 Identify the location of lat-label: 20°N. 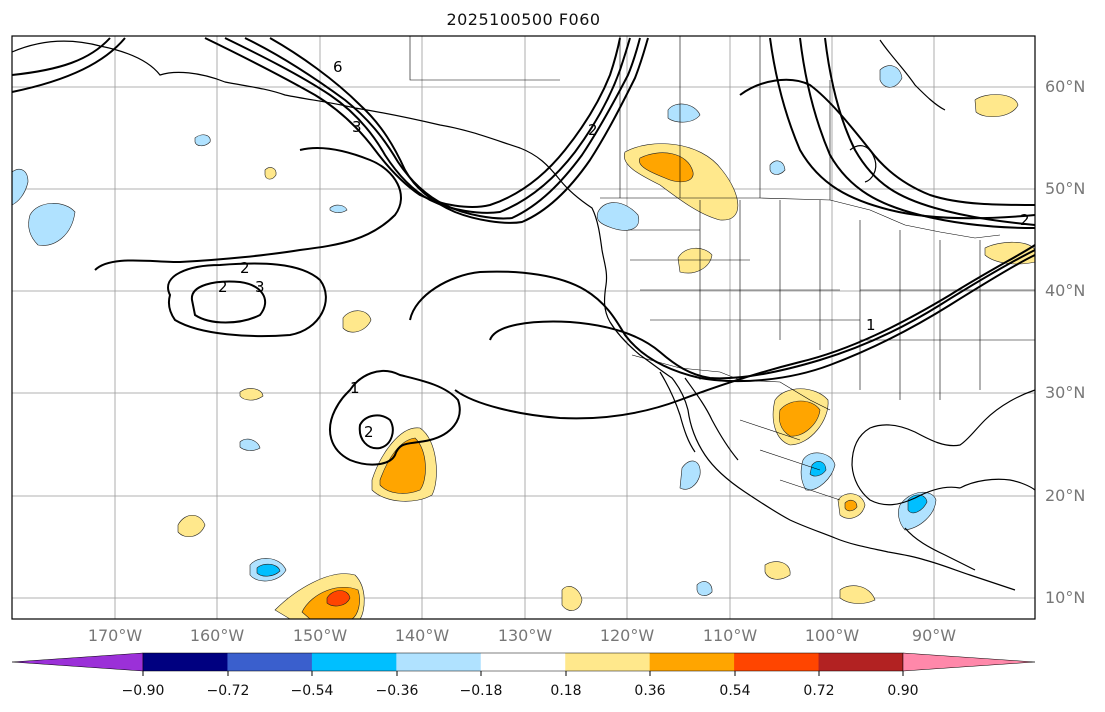
(1065, 495).